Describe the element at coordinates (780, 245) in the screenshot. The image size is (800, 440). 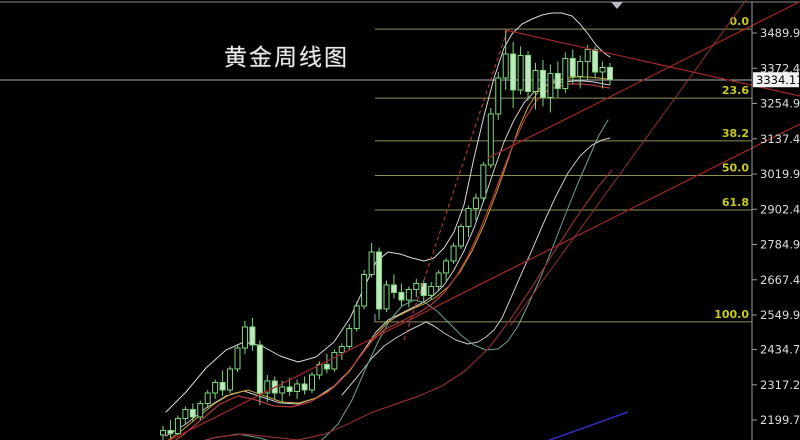
I see `axis-price-label: 2784.90` at that location.